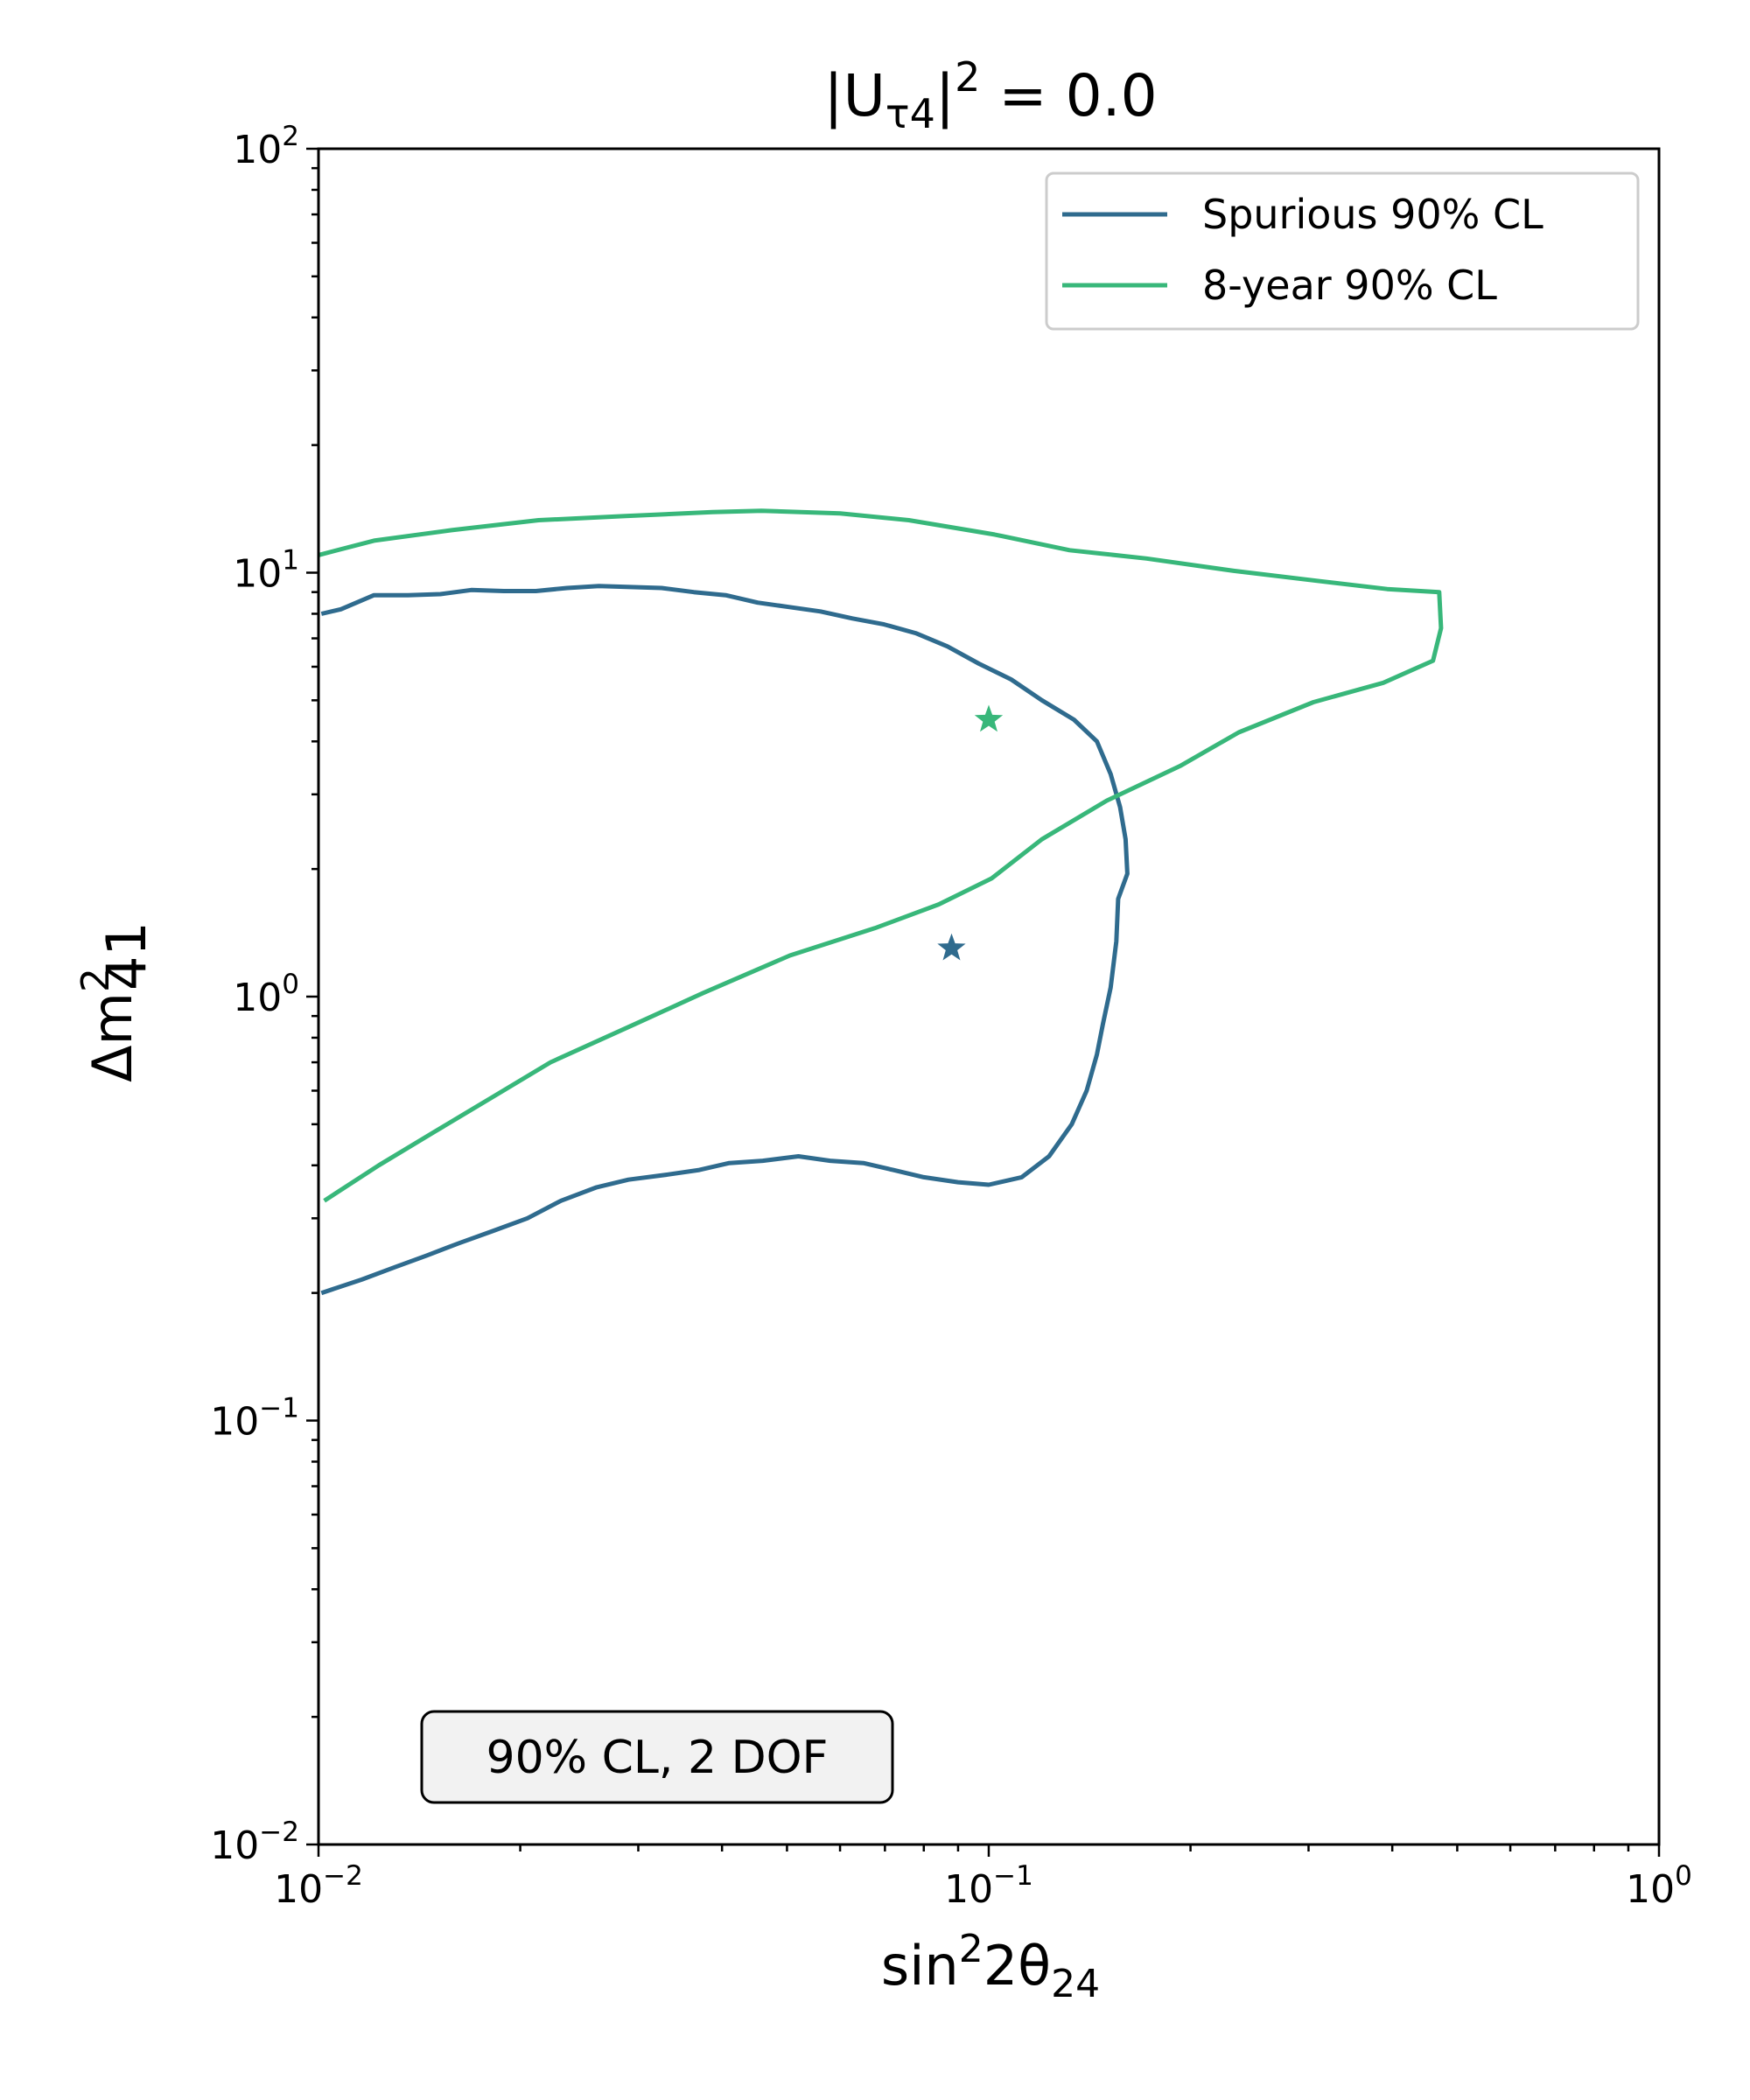 The height and width of the screenshot is (2100, 1750). What do you see at coordinates (116, 1001) in the screenshot?
I see `y-axis-title: Δm241` at bounding box center [116, 1001].